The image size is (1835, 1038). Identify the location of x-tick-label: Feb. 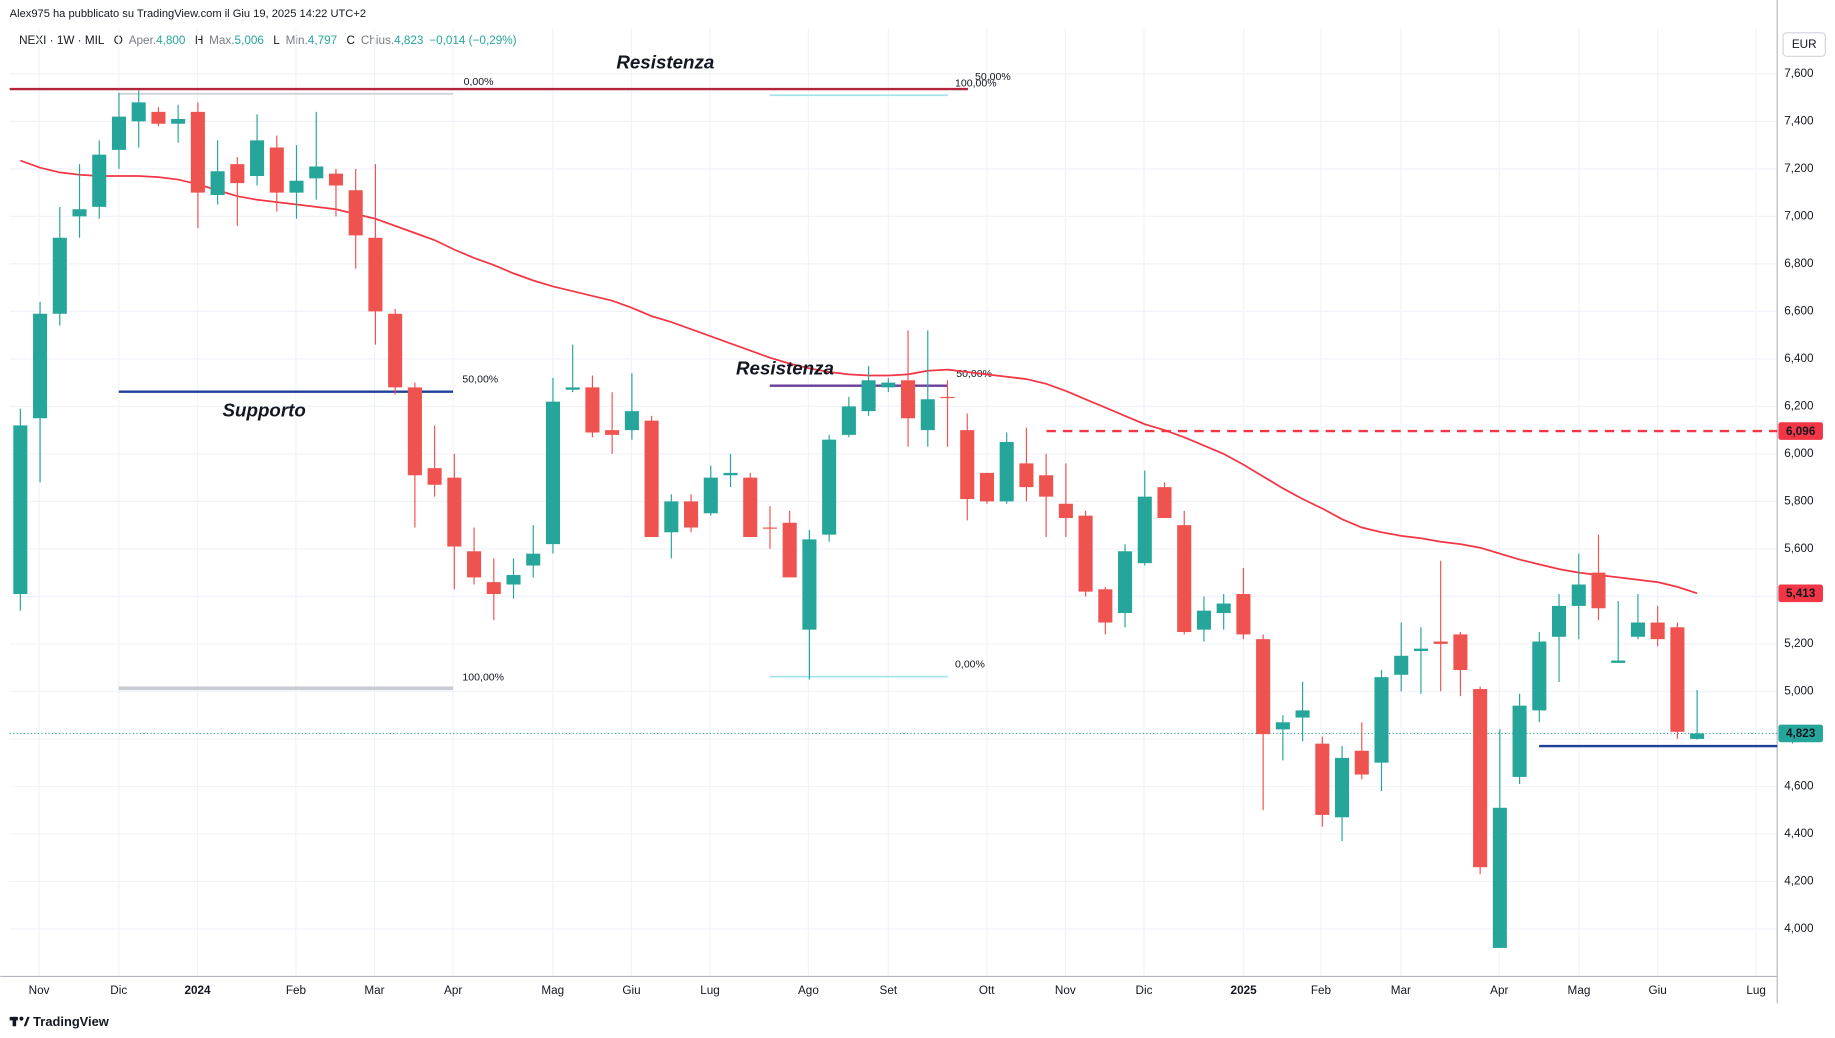
(1321, 990).